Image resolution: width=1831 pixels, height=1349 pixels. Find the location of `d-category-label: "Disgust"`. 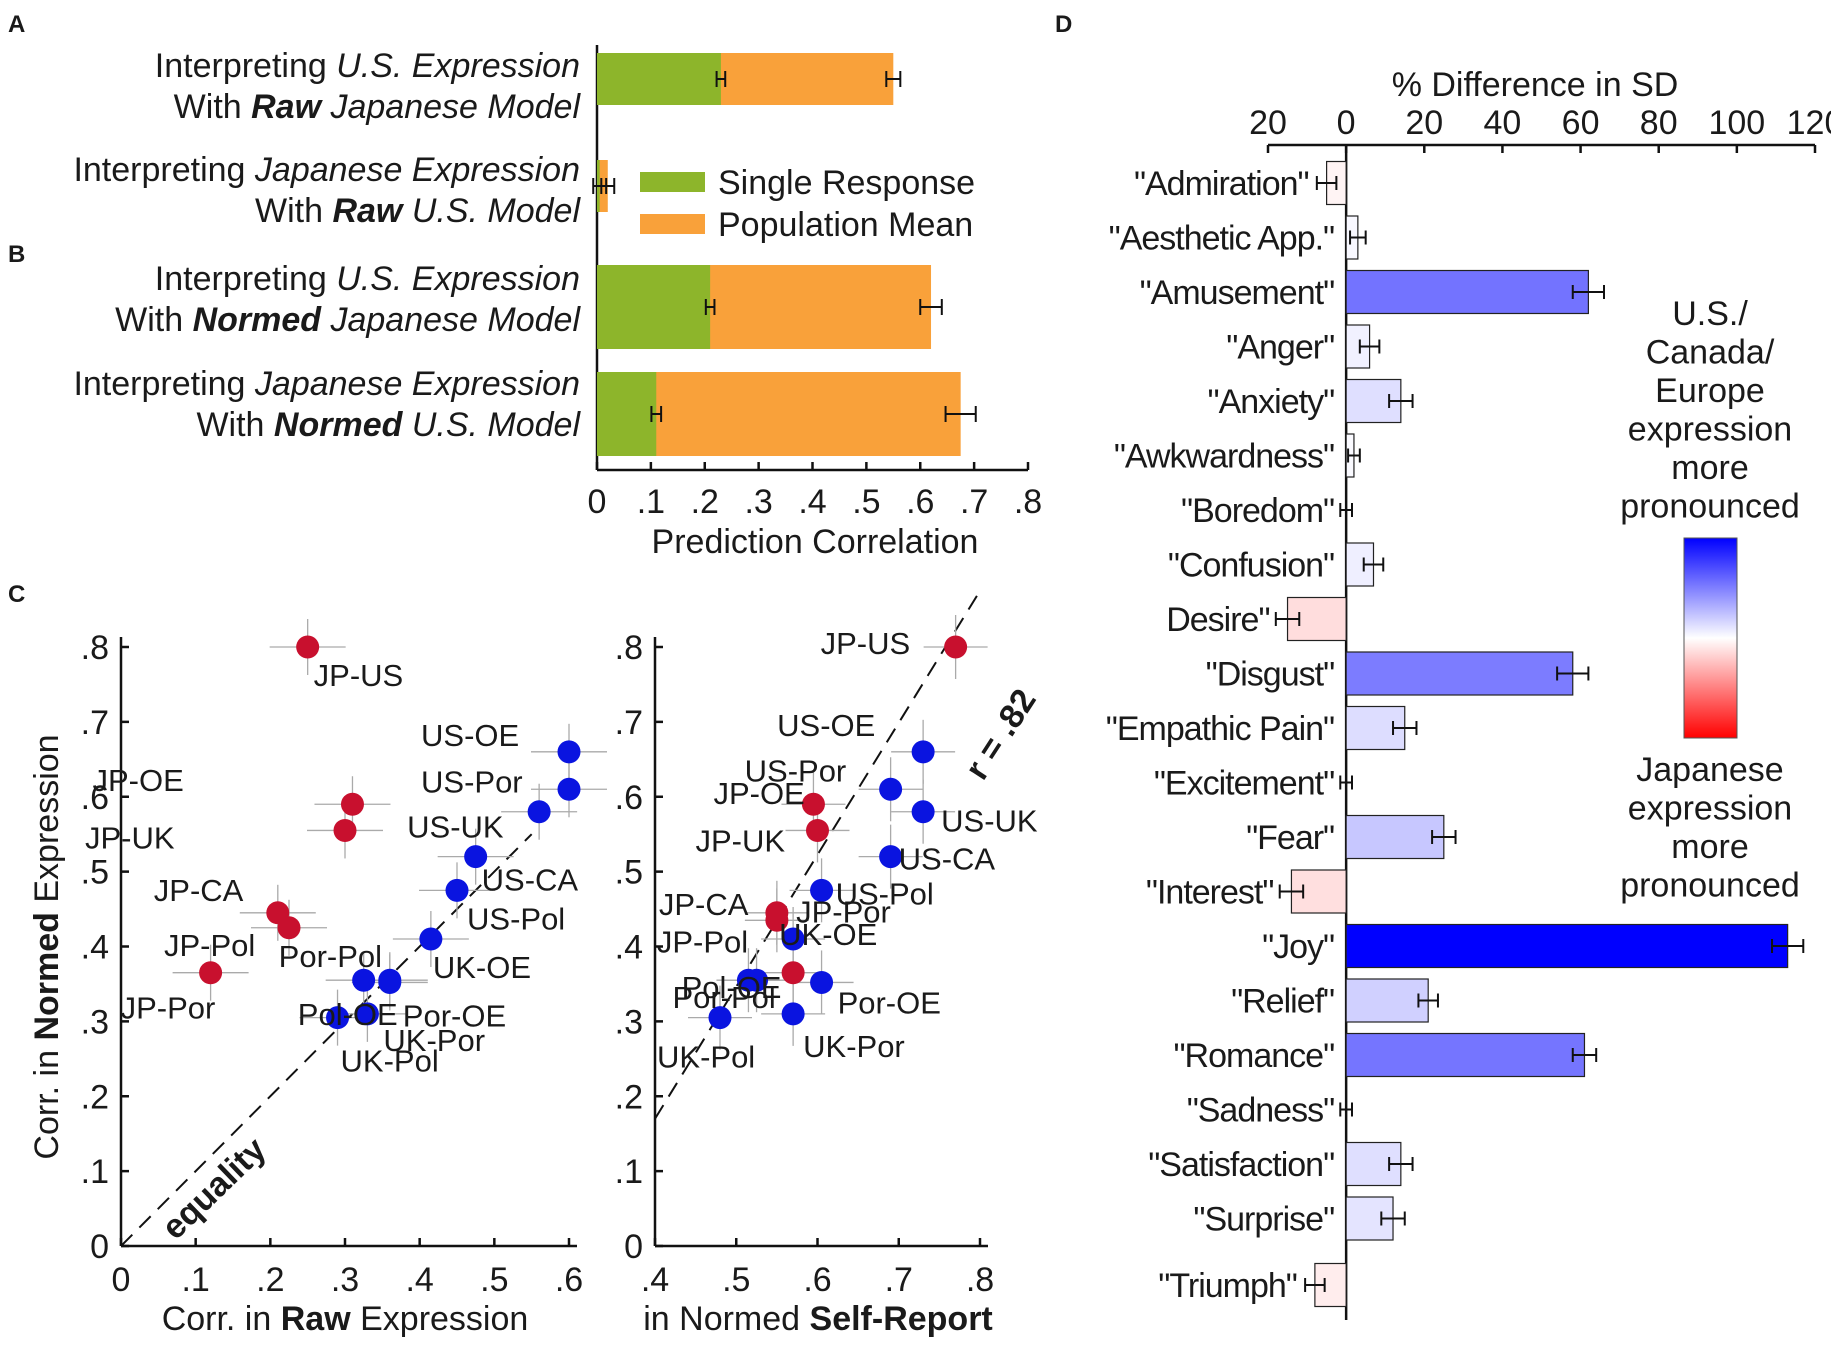

d-category-label: "Disgust" is located at coordinates (1270, 675).